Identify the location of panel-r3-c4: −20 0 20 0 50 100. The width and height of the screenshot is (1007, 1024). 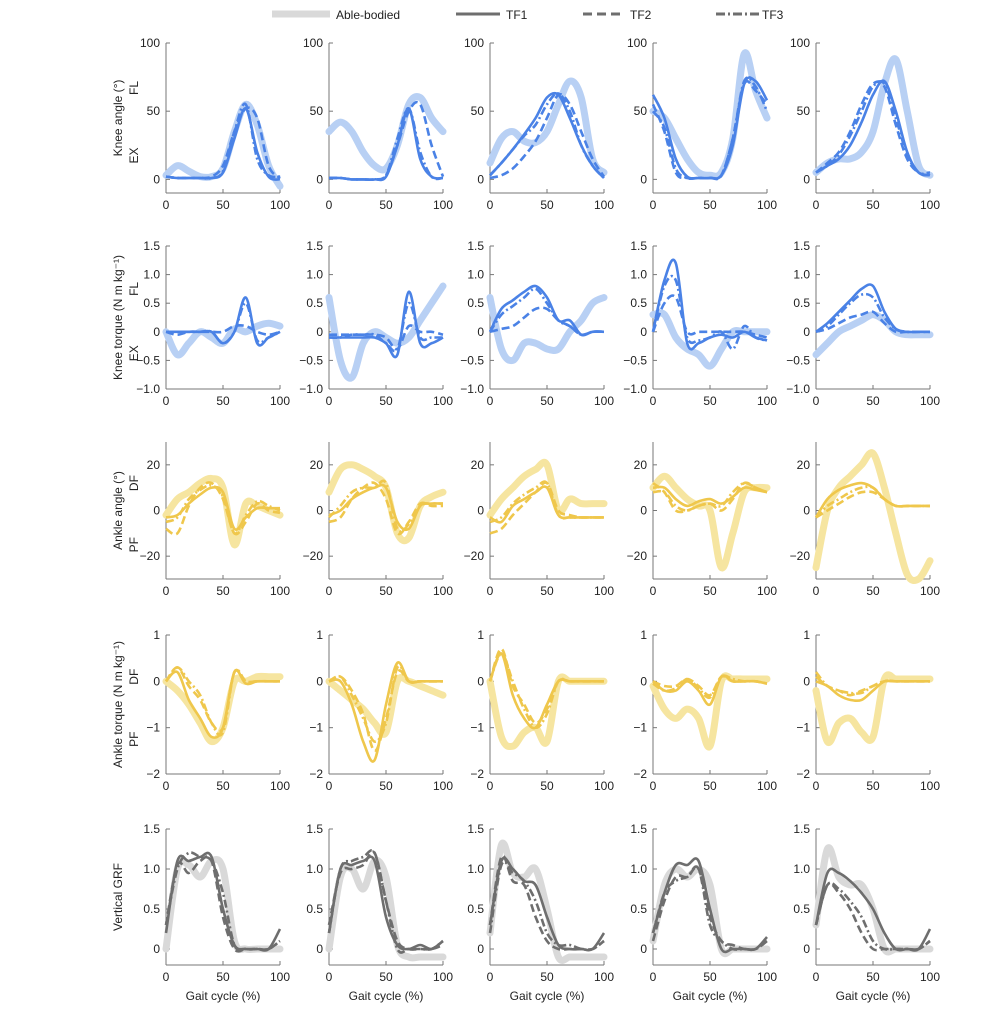
(702, 520).